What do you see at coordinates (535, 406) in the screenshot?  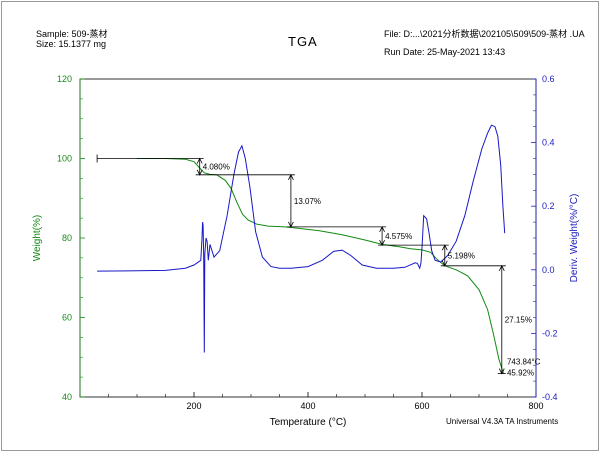 I see `x-tick-label: 800` at bounding box center [535, 406].